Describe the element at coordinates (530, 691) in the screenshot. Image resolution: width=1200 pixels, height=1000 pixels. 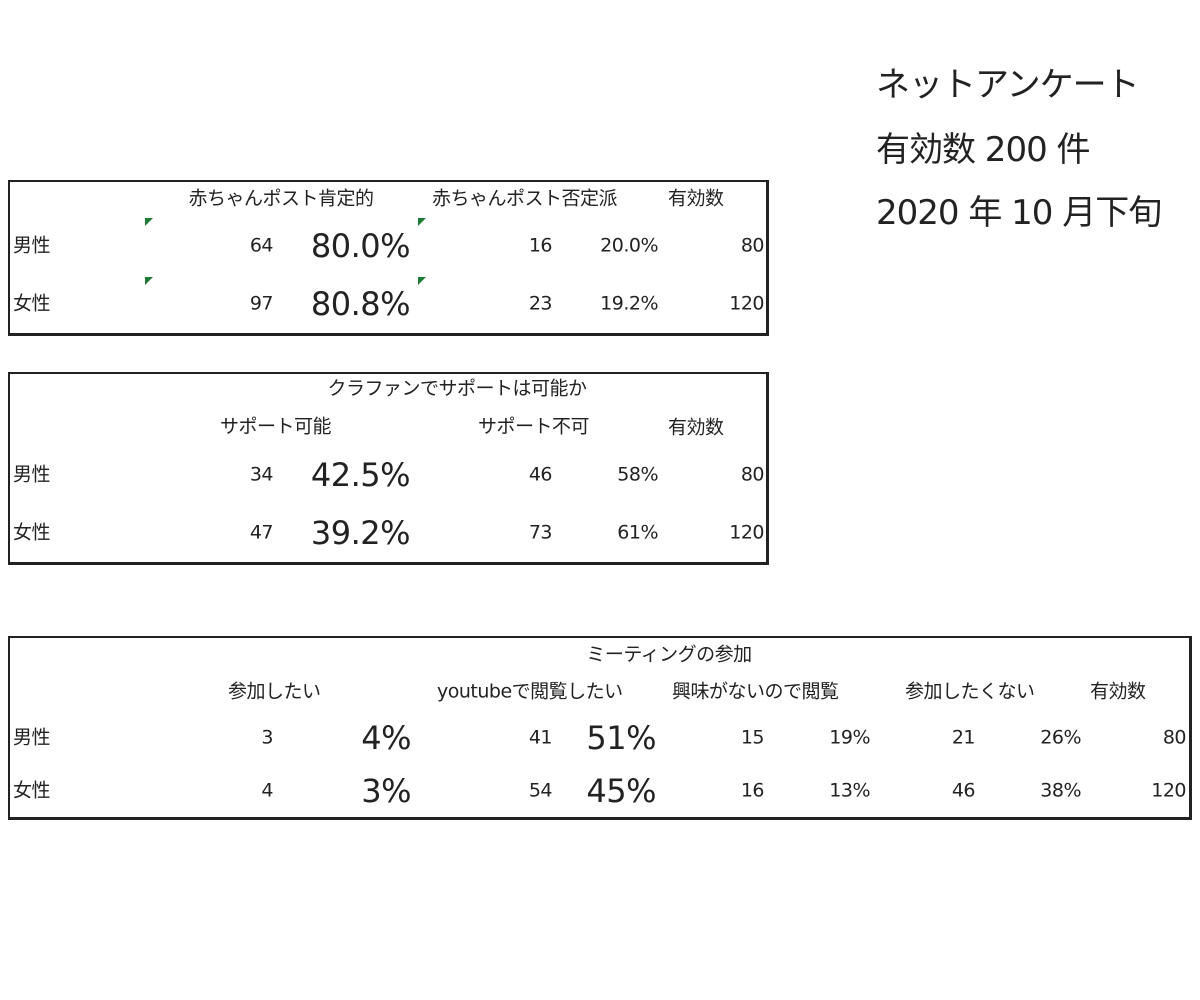
I see `header-youtube: youtubeで閲覧したい` at that location.